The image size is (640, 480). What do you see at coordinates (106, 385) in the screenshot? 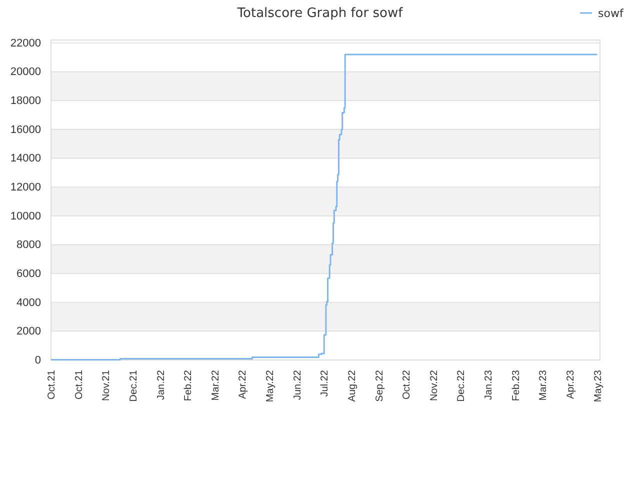
I see `x-tick-label: Nov.21` at bounding box center [106, 385].